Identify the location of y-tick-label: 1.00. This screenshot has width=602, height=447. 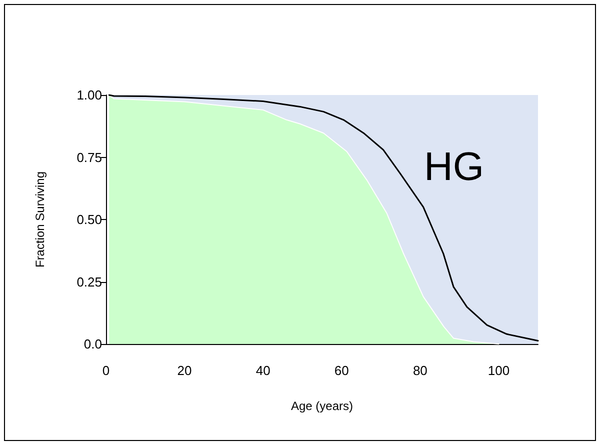
(89, 95).